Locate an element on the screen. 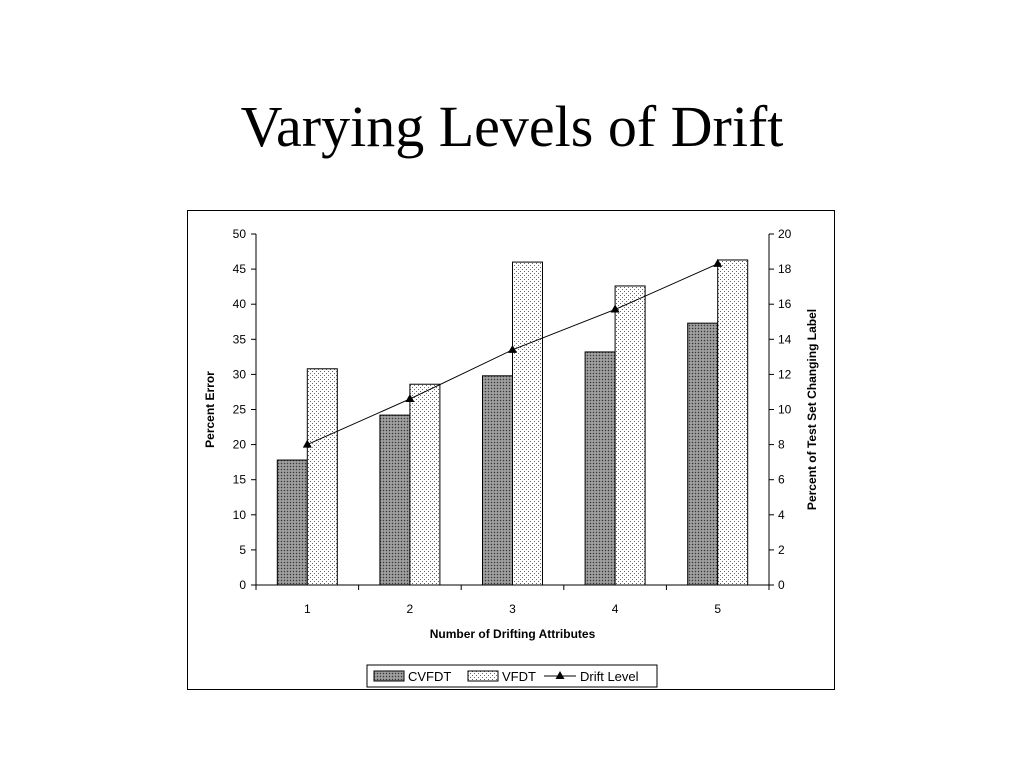 The image size is (1024, 768). y-tick-label: 20 is located at coordinates (240, 445).